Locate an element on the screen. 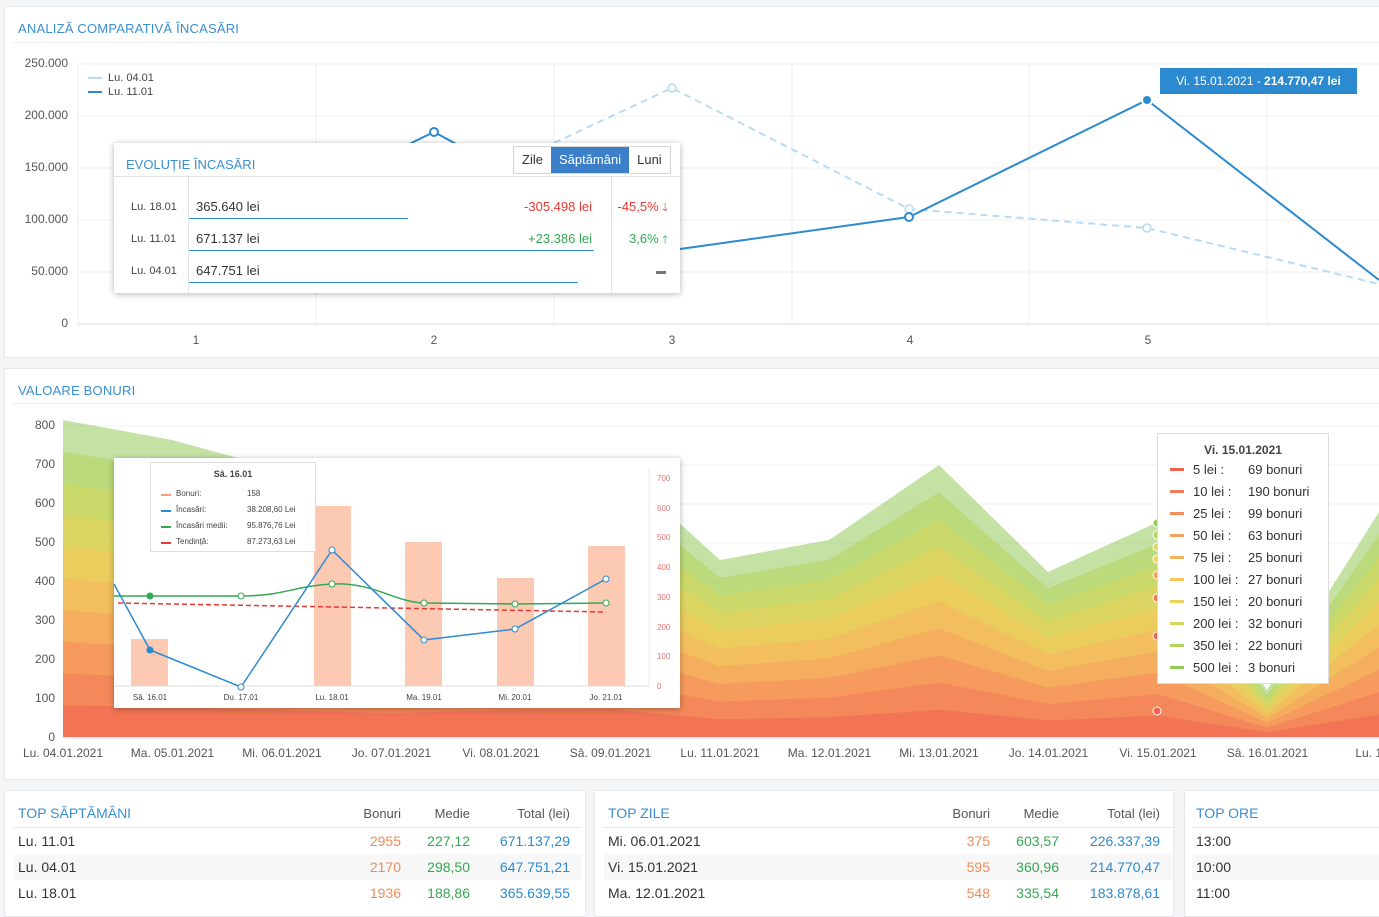 This screenshot has width=1379, height=917. y-tick-label: 600 is located at coordinates (44, 503).